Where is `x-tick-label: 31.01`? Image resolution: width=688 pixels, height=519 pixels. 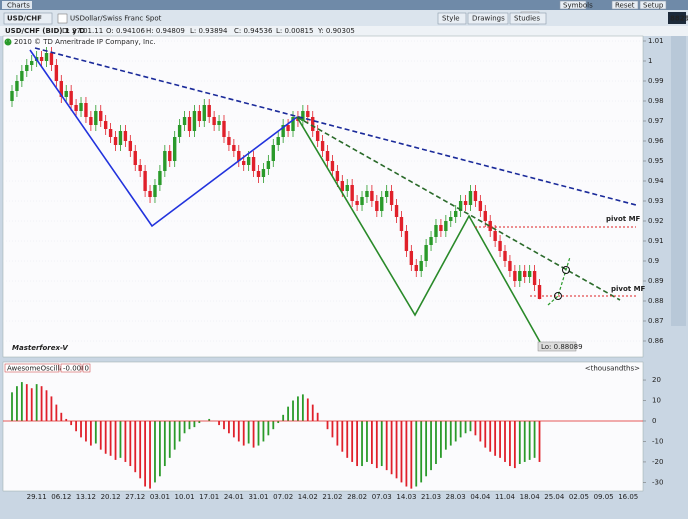 x-tick-label: 31.01 is located at coordinates (258, 497).